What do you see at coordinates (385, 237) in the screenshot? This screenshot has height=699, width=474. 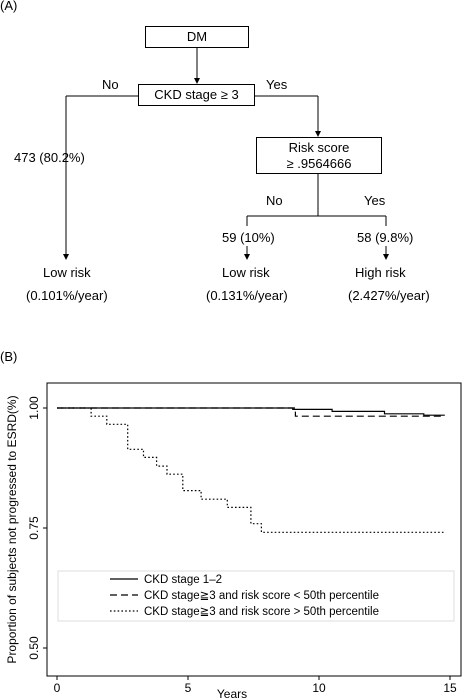 I see `right-count: 58 (9.8%)` at bounding box center [385, 237].